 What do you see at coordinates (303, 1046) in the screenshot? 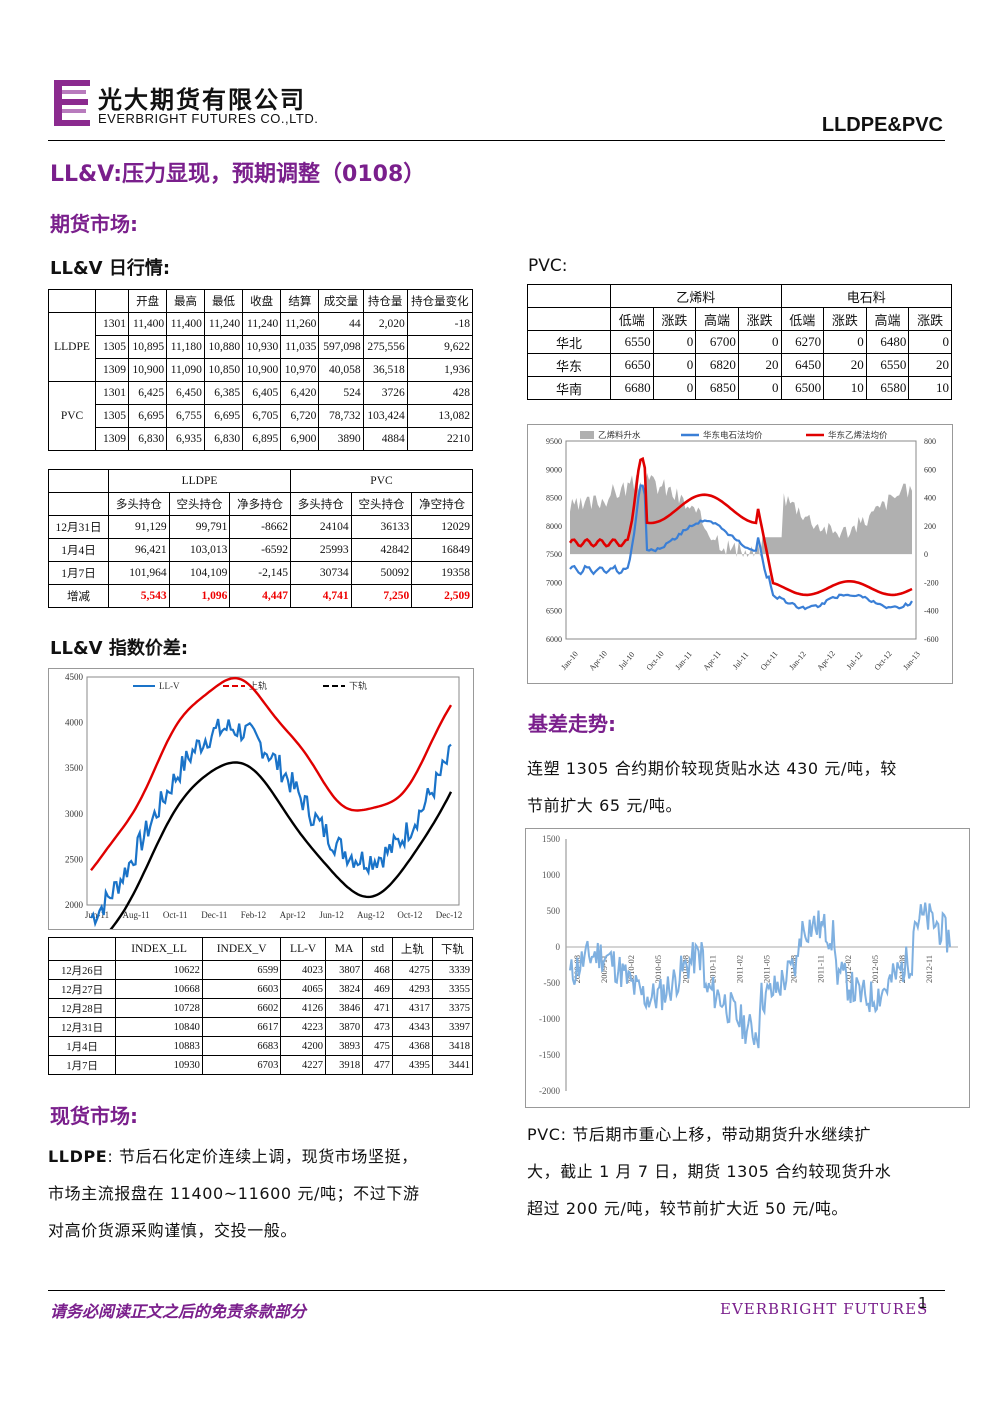
I see `table-cell: 4200` at bounding box center [303, 1046].